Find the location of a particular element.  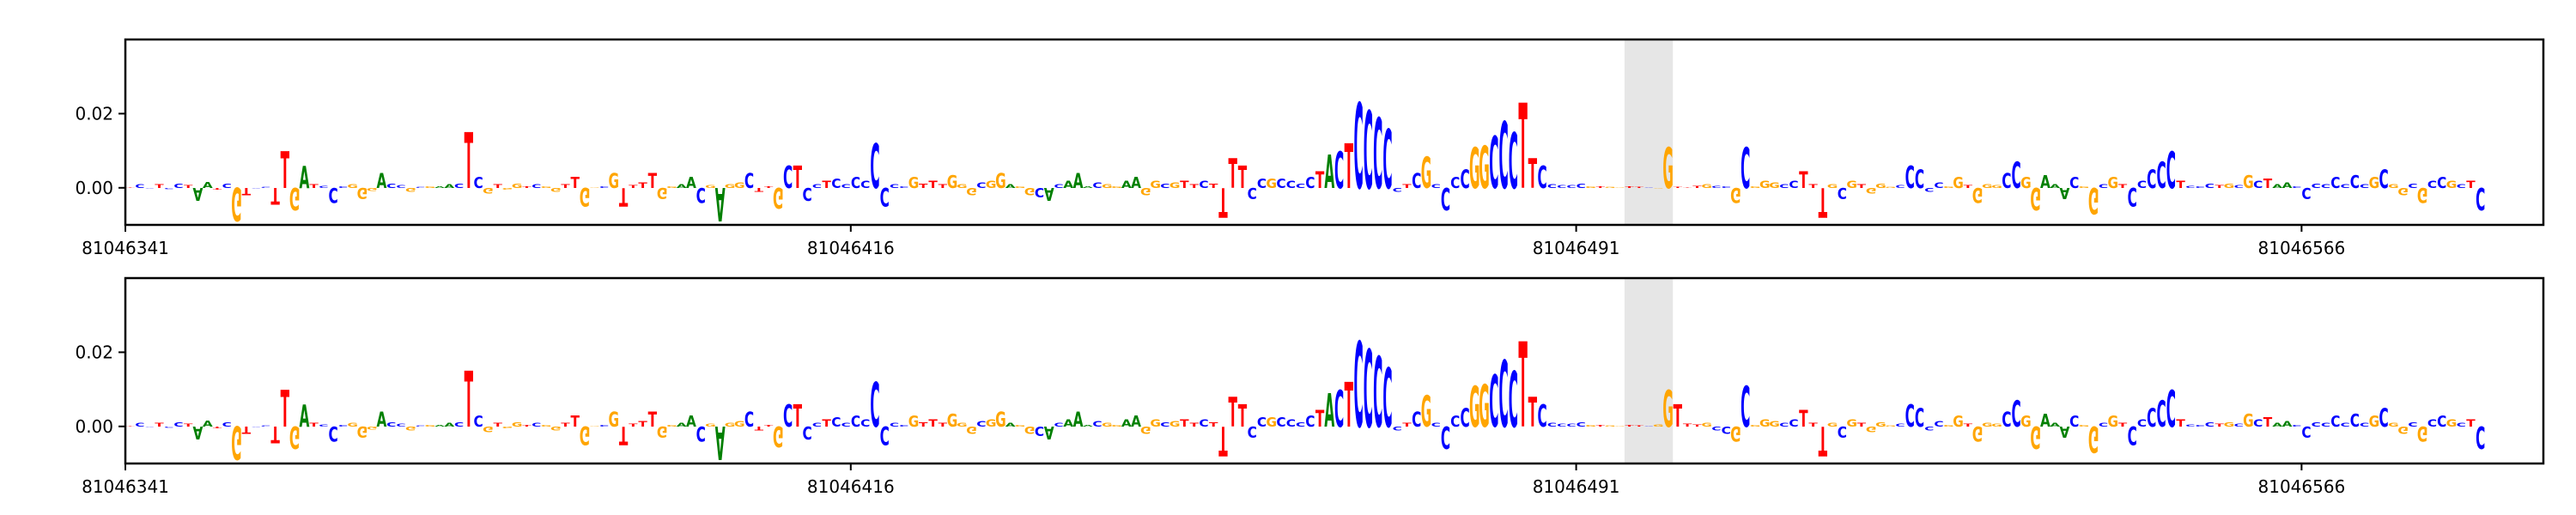

x-tick-label: 81046341 is located at coordinates (126, 486).